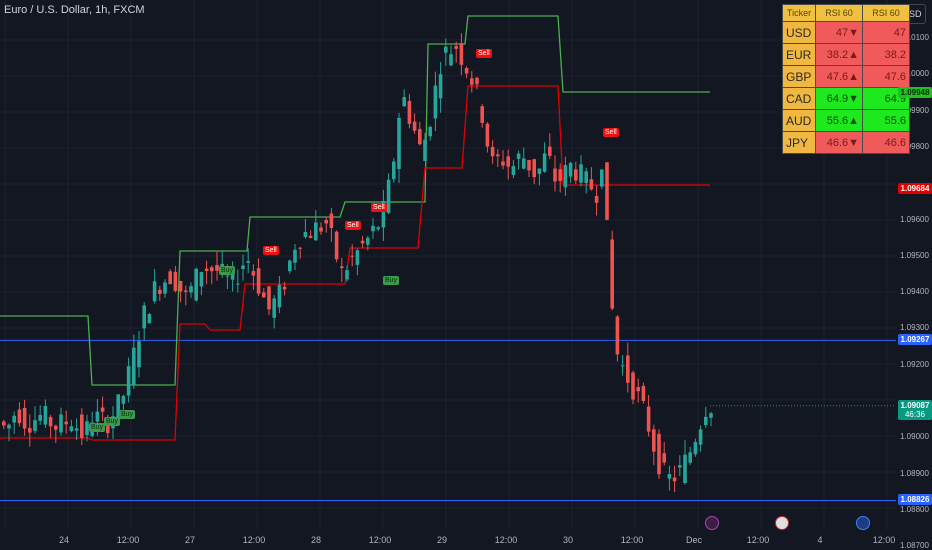 This screenshot has width=932, height=550. I want to click on rsi-value-cell: 38.2▲, so click(839, 54).